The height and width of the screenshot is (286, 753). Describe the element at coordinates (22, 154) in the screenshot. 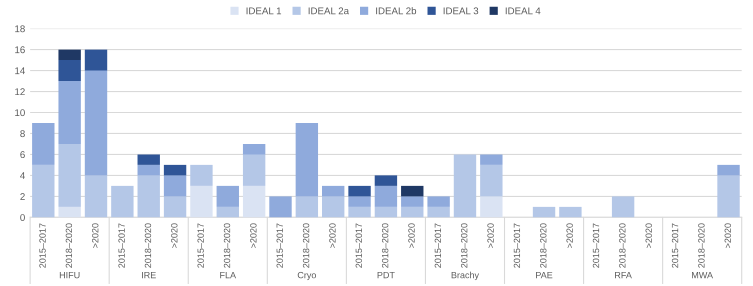

I see `y-tick-label: 6` at that location.